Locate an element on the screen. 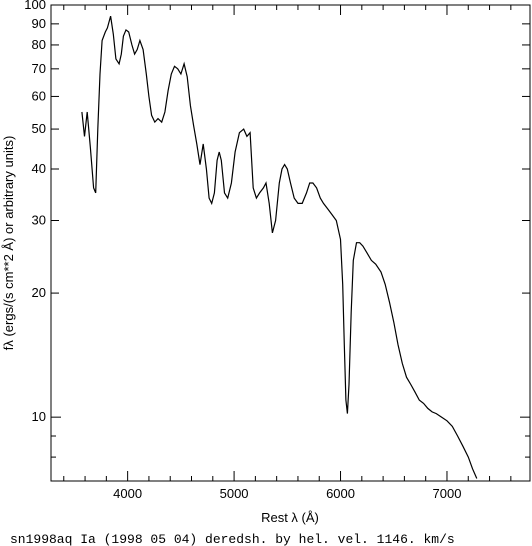  x-tick-label: 5000 is located at coordinates (234, 493).